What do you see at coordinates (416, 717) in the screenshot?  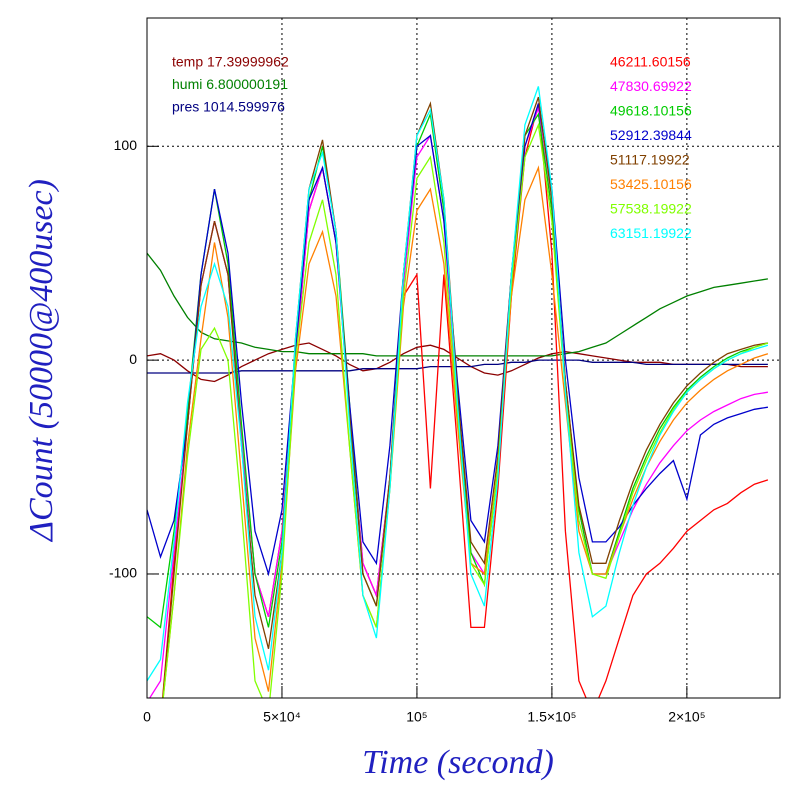 I see `x-tick-label: 10⁵` at bounding box center [416, 717].